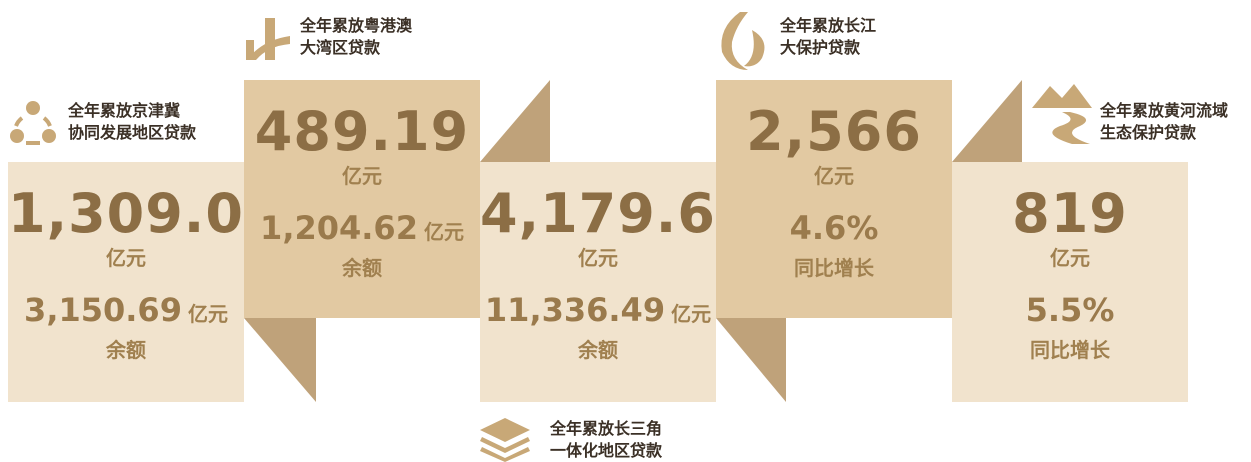  I want to click on panel-title: 全年累放粤港澳 大湾区贷款, so click(356, 37).